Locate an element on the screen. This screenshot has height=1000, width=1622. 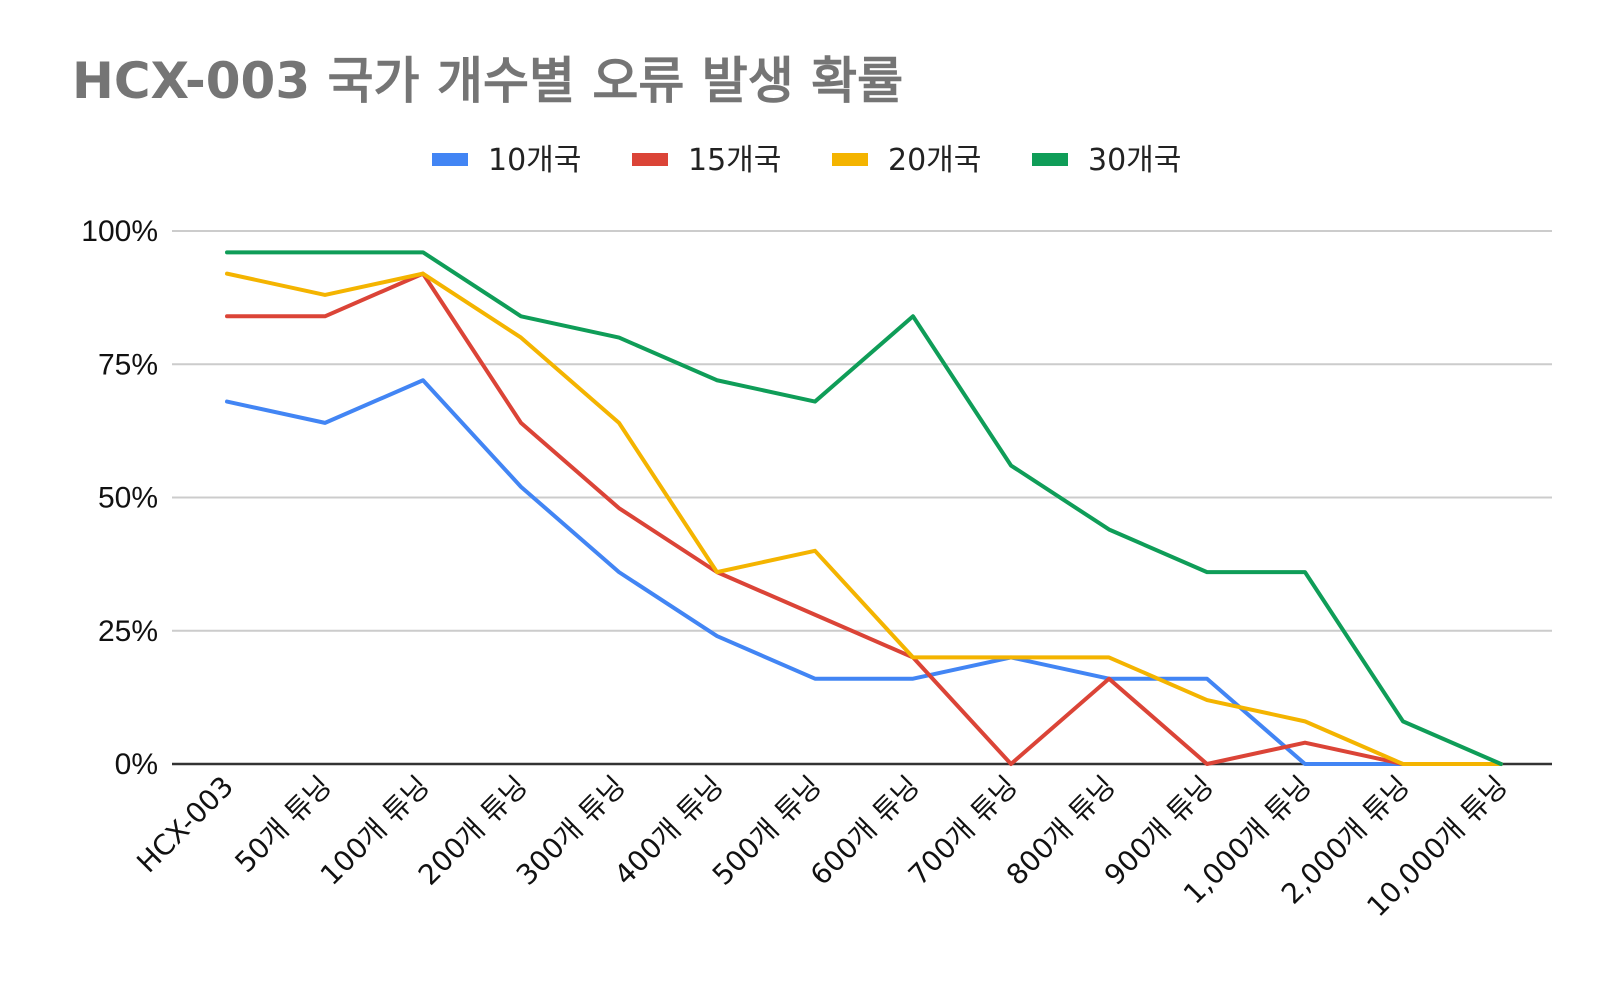
legend-label: 20개국 is located at coordinates (934, 160).